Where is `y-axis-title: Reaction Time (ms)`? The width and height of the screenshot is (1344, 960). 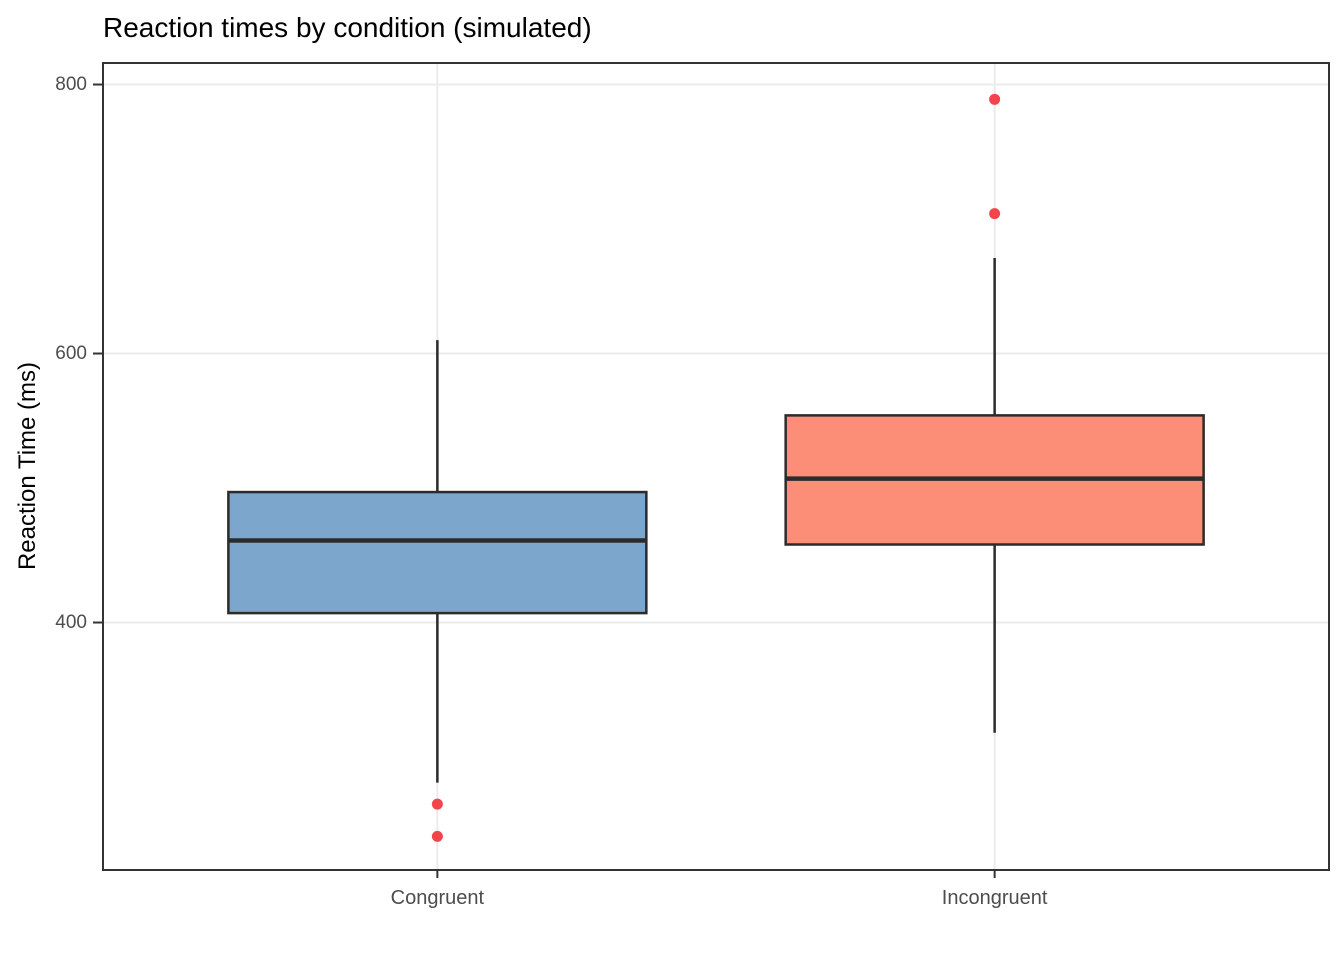 y-axis-title: Reaction Time (ms) is located at coordinates (27, 466).